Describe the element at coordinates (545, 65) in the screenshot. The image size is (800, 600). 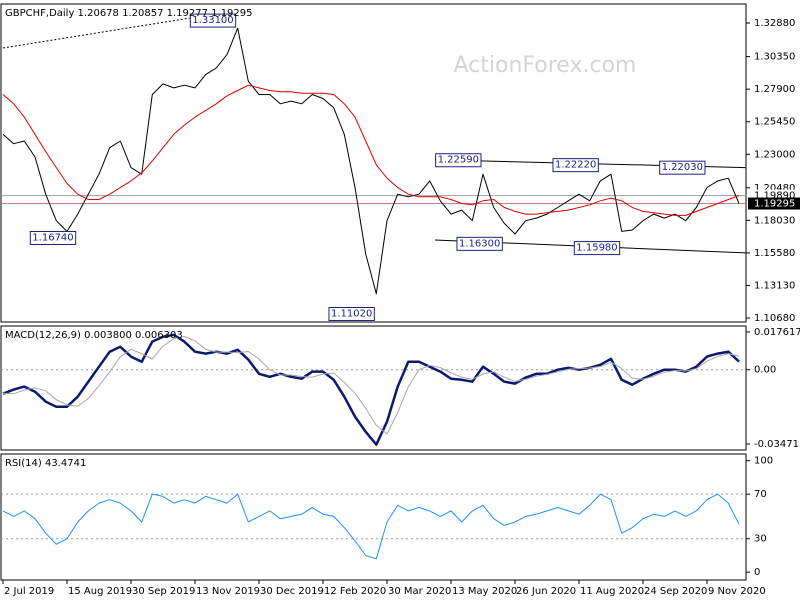
I see `watermark: ActionForex.com` at that location.